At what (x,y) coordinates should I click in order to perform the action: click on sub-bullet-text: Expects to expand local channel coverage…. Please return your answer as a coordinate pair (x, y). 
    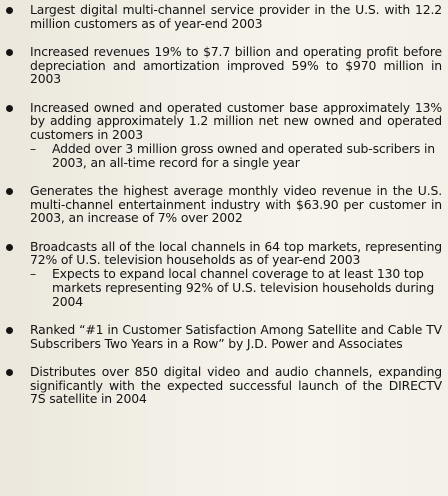
    Looking at the image, I should click on (243, 287).